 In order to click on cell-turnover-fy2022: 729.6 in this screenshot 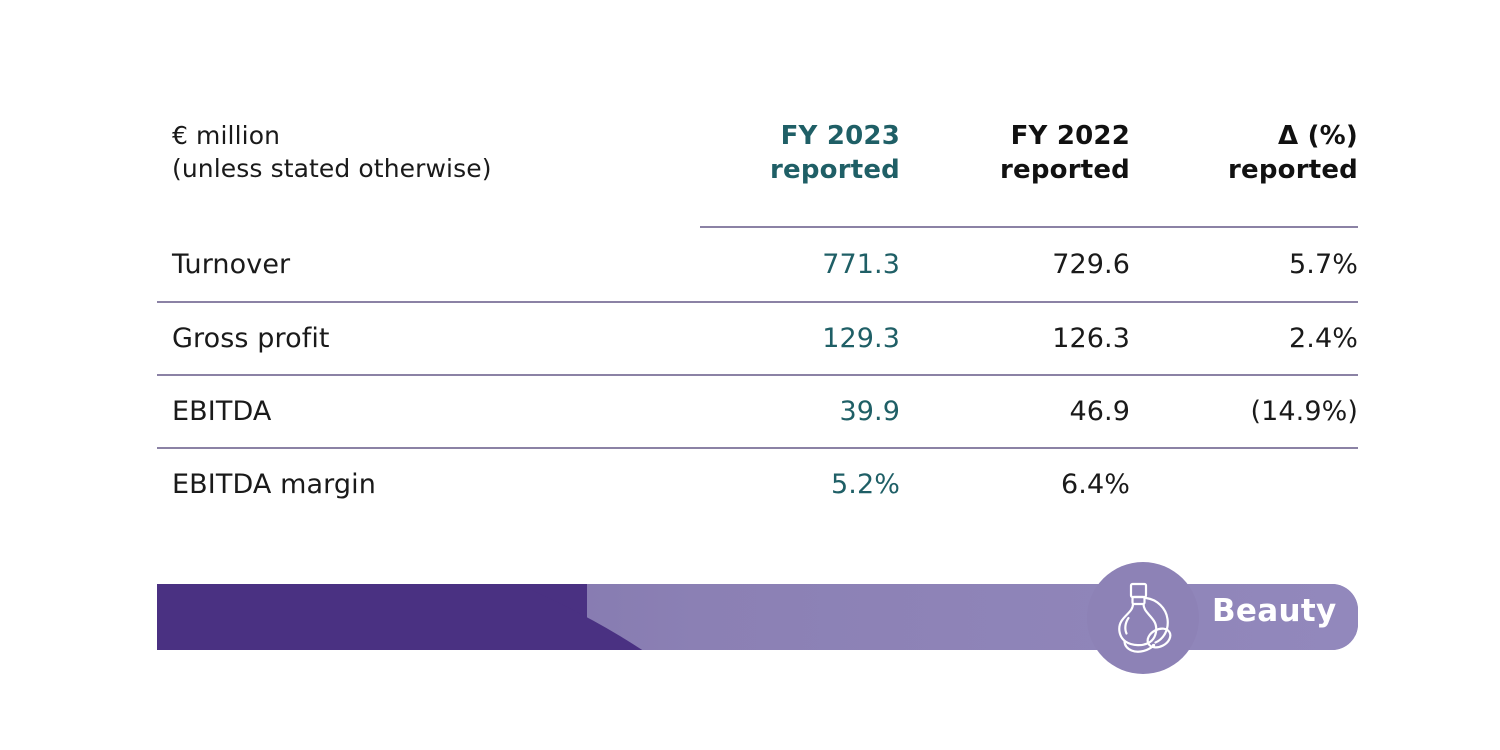, I will do `click(1091, 265)`.